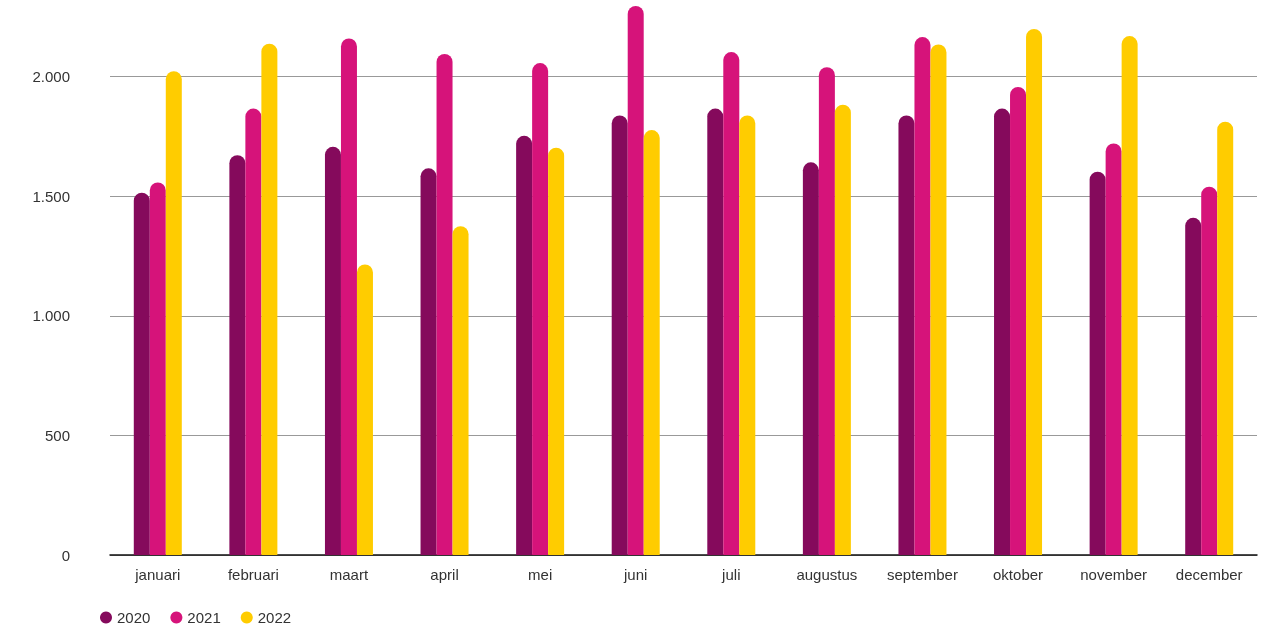 This screenshot has height=632, width=1262. I want to click on x-tick-label: mei, so click(540, 574).